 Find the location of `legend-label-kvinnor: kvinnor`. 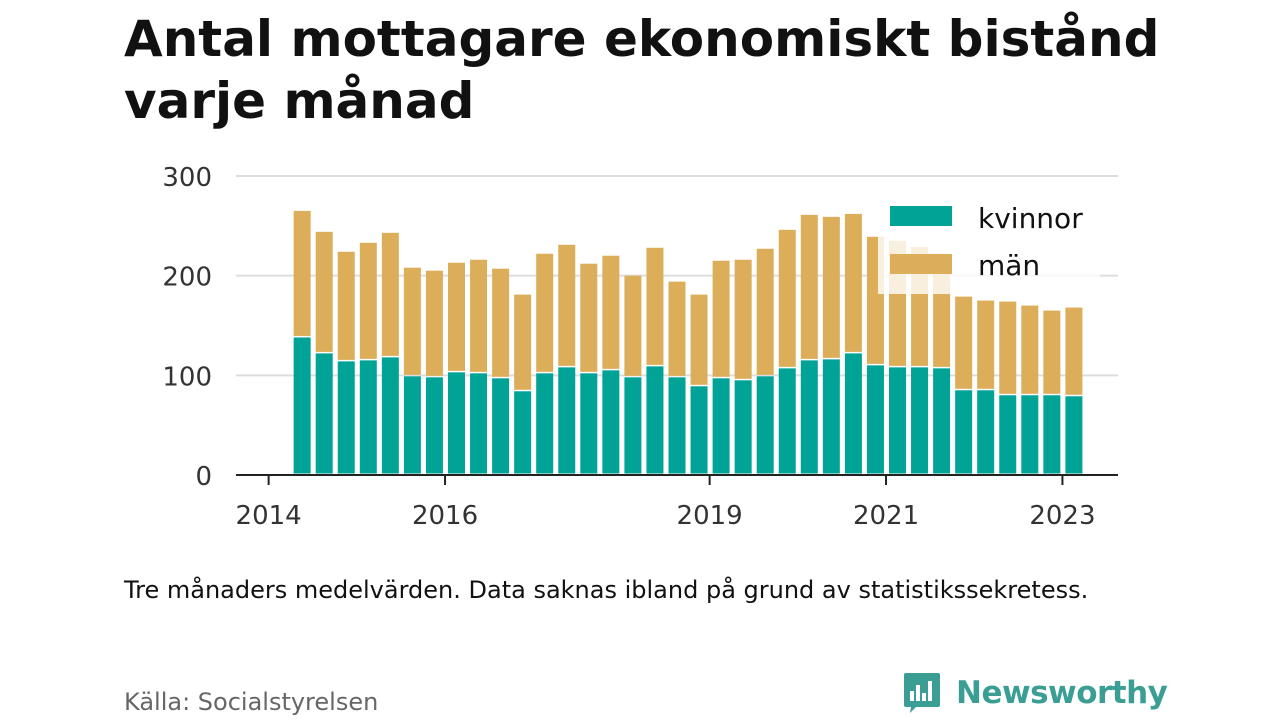

legend-label-kvinnor: kvinnor is located at coordinates (1030, 218).